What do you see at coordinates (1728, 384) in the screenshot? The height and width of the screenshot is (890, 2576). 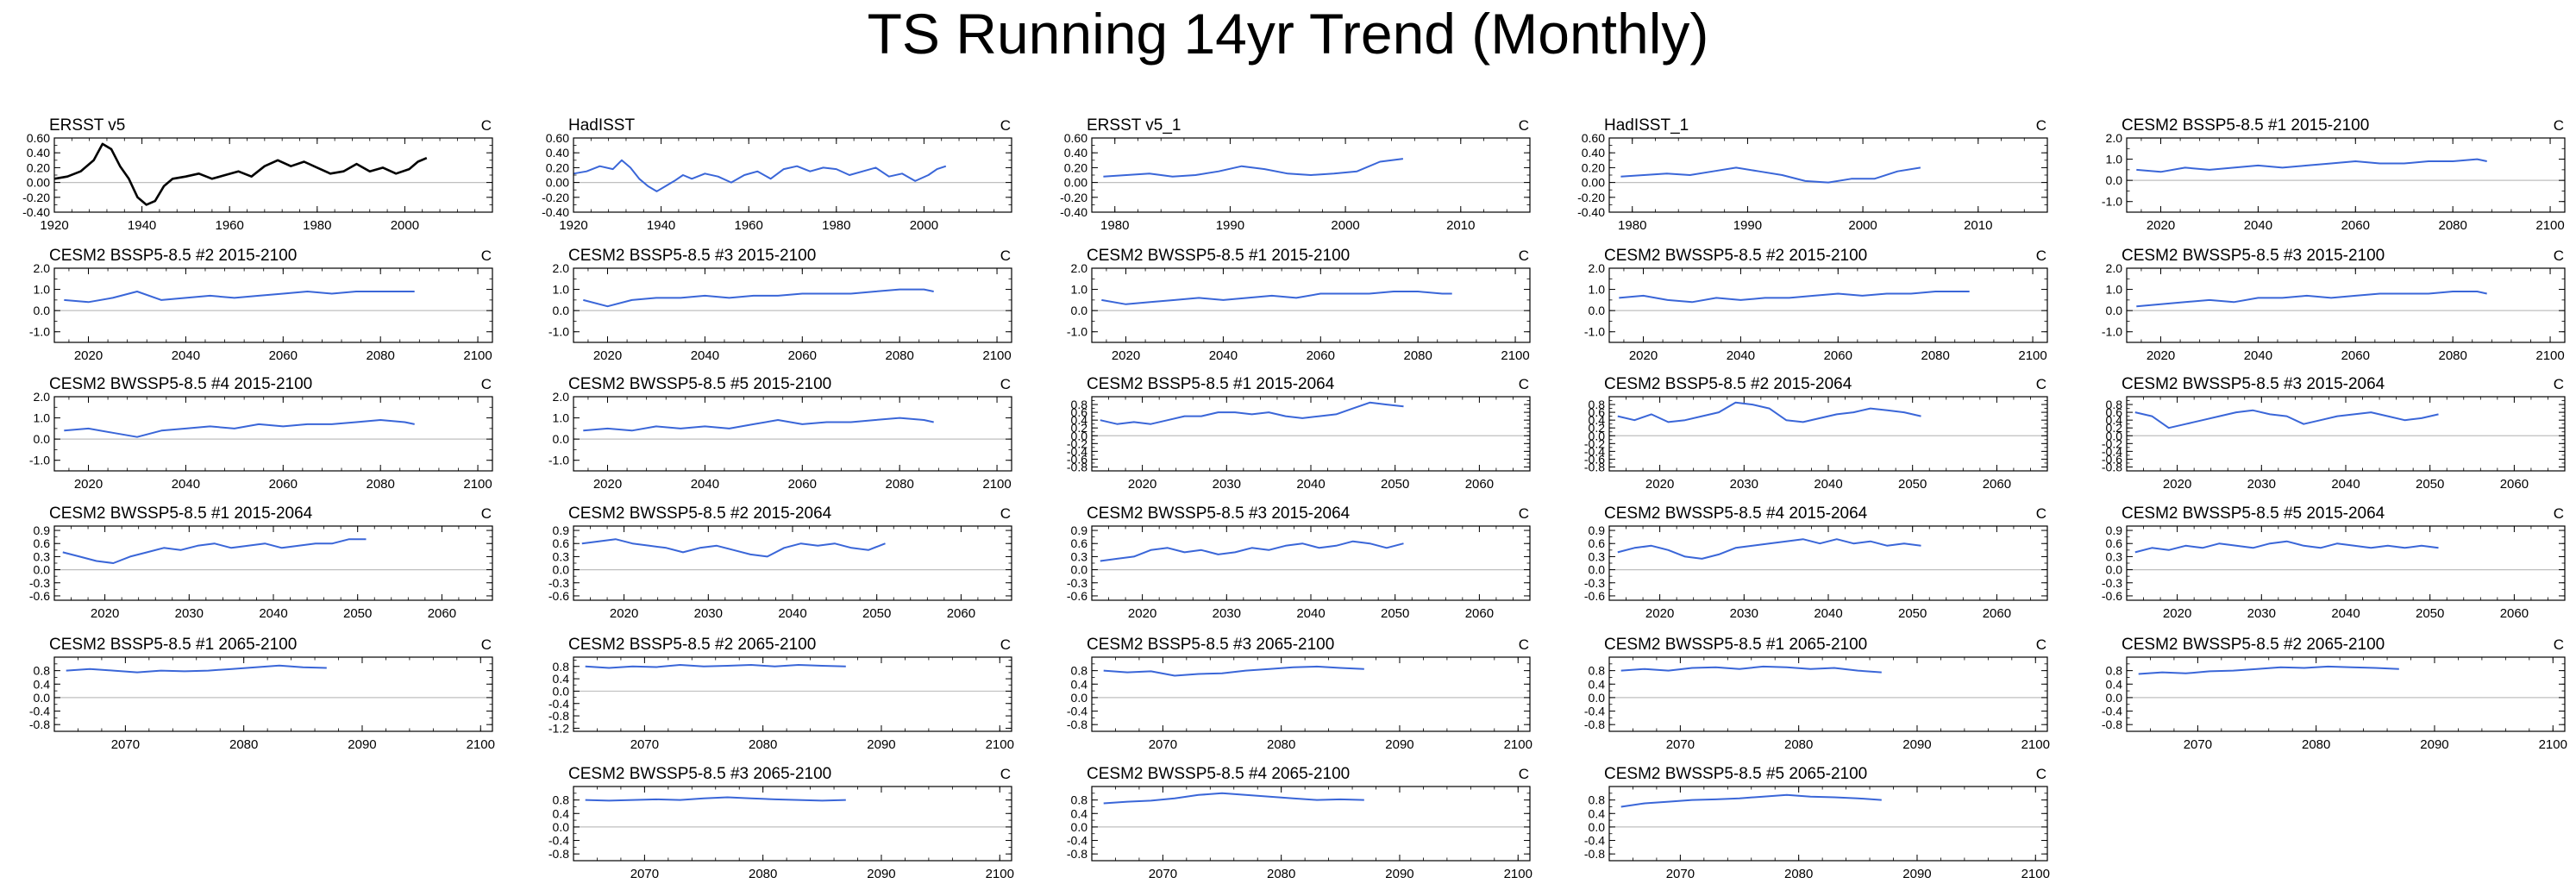 I see `panel-title: CESM2 BSSP5-8.5 #2 2015-2064` at bounding box center [1728, 384].